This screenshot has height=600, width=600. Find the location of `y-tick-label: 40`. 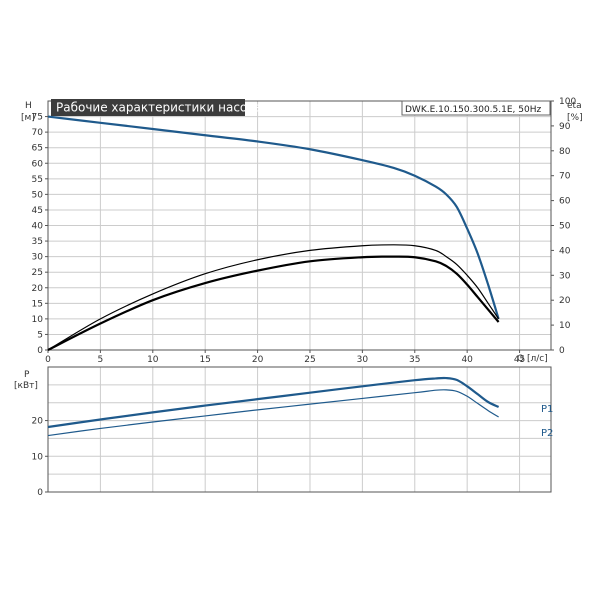

y-tick-label: 40 is located at coordinates (38, 227).